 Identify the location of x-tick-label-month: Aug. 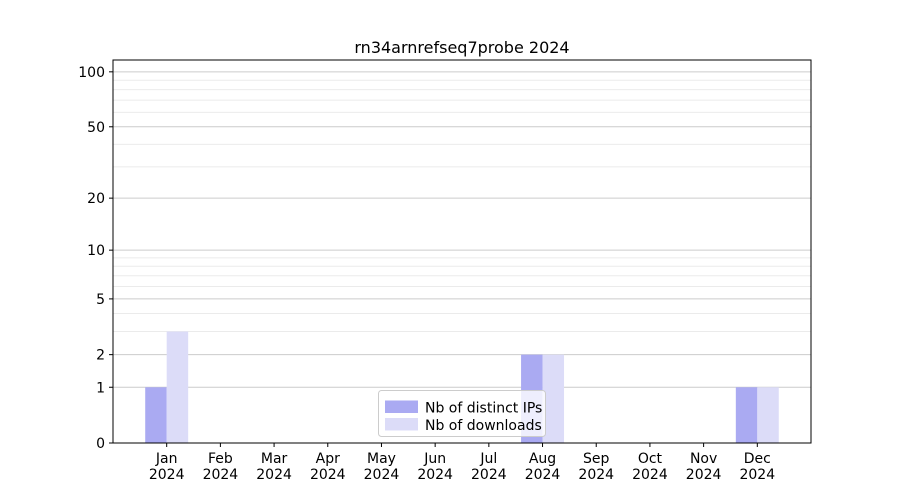
(542, 459).